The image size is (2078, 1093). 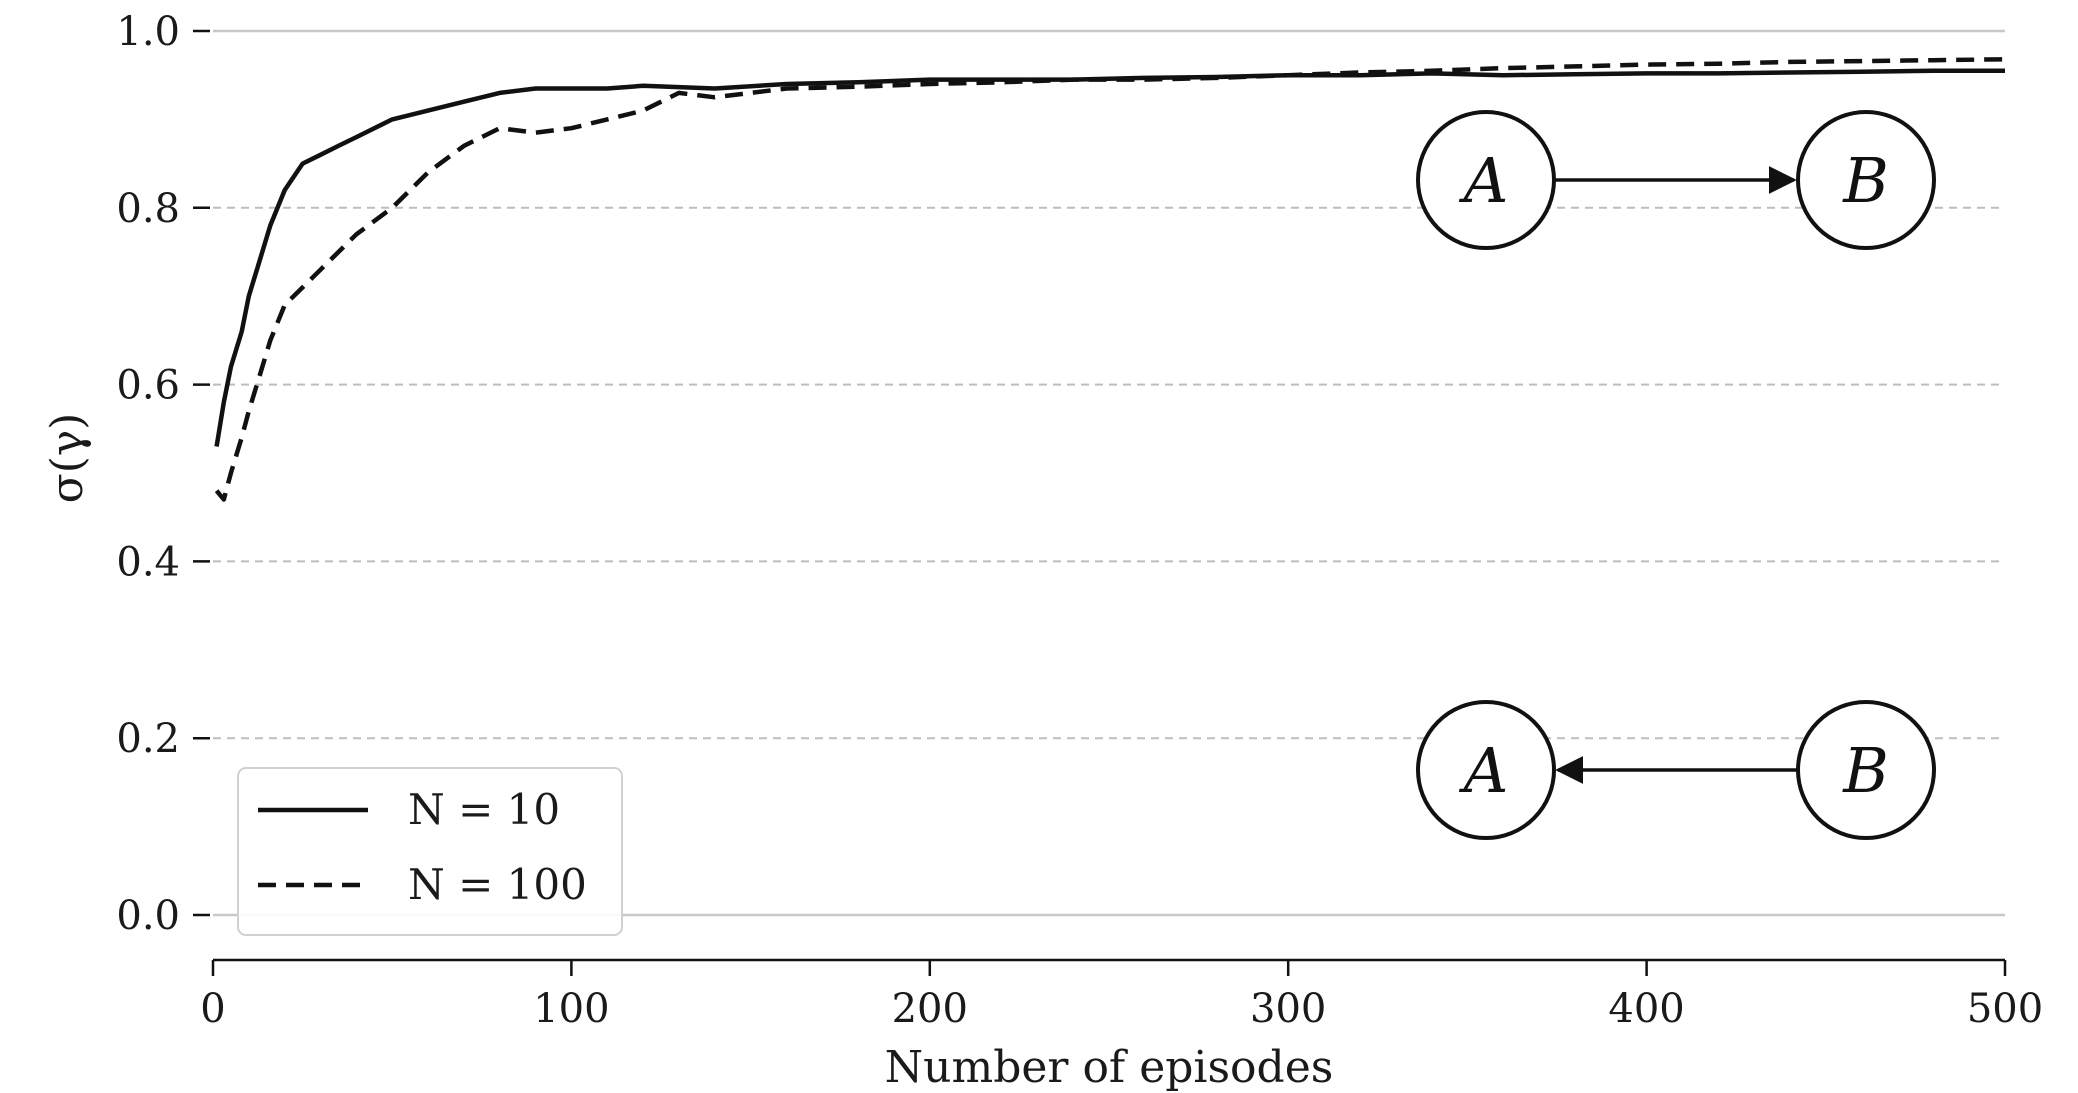 What do you see at coordinates (2005, 1009) in the screenshot?
I see `x-tick-label: 500` at bounding box center [2005, 1009].